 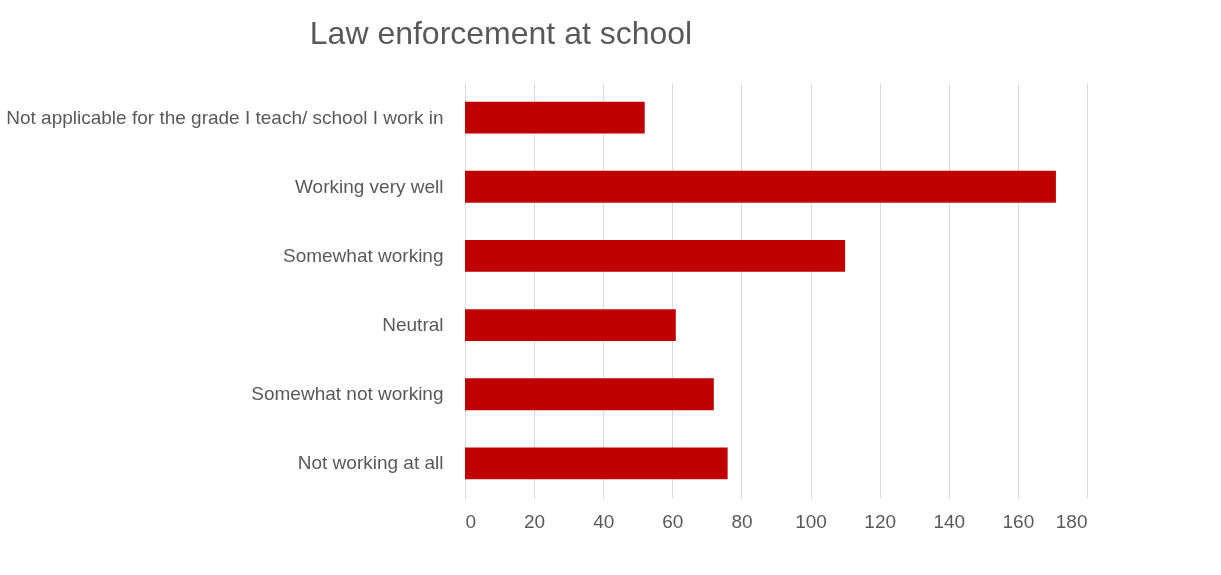 What do you see at coordinates (471, 521) in the screenshot?
I see `x-tick-label: 0` at bounding box center [471, 521].